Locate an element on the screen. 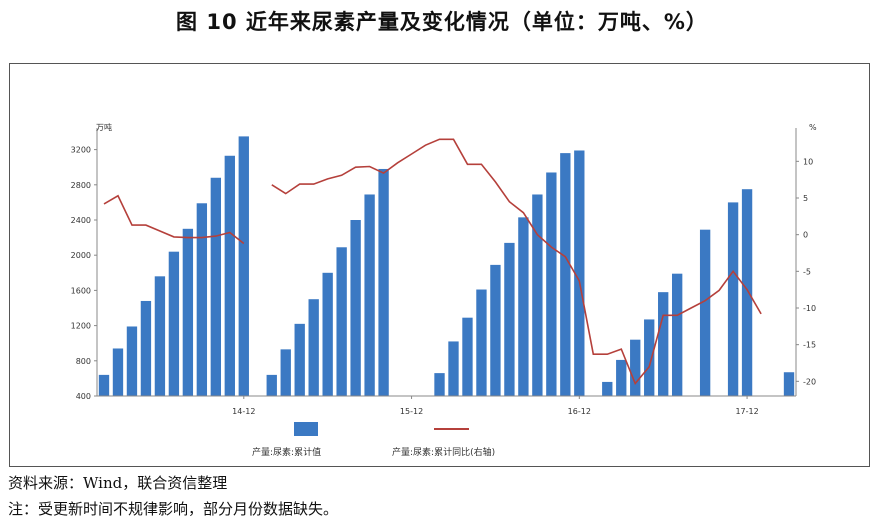 The height and width of the screenshot is (532, 884). right-tick-label: -10 is located at coordinates (809, 308).